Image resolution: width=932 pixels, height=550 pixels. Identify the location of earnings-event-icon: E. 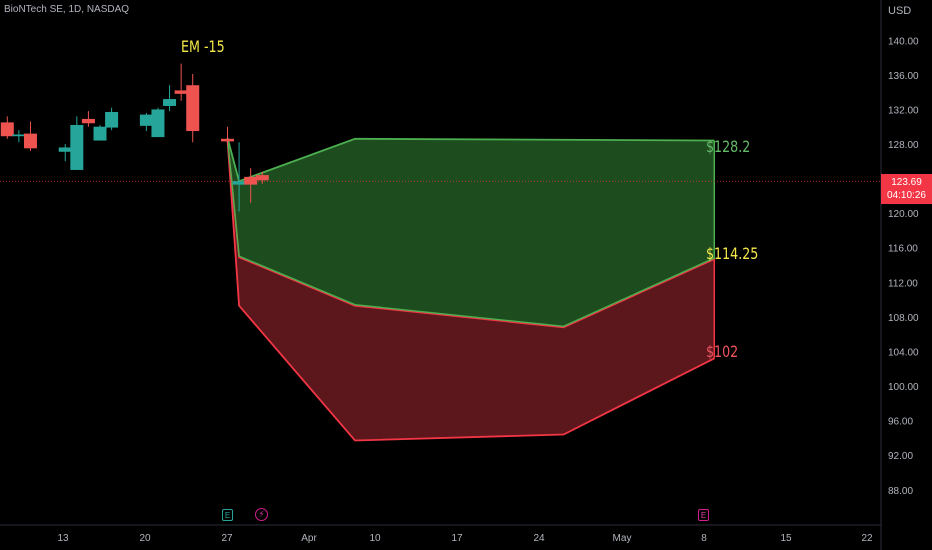
(227, 515).